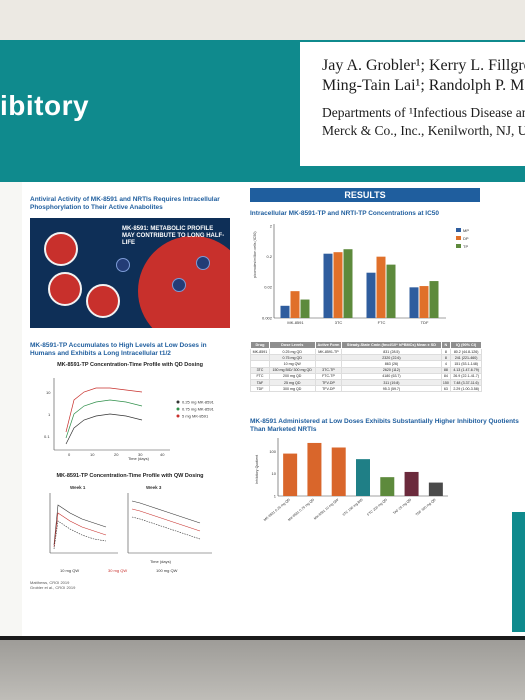 The image size is (525, 700). What do you see at coordinates (117, 570) in the screenshot?
I see `qw-legend-2: 30 mg QW` at bounding box center [117, 570].